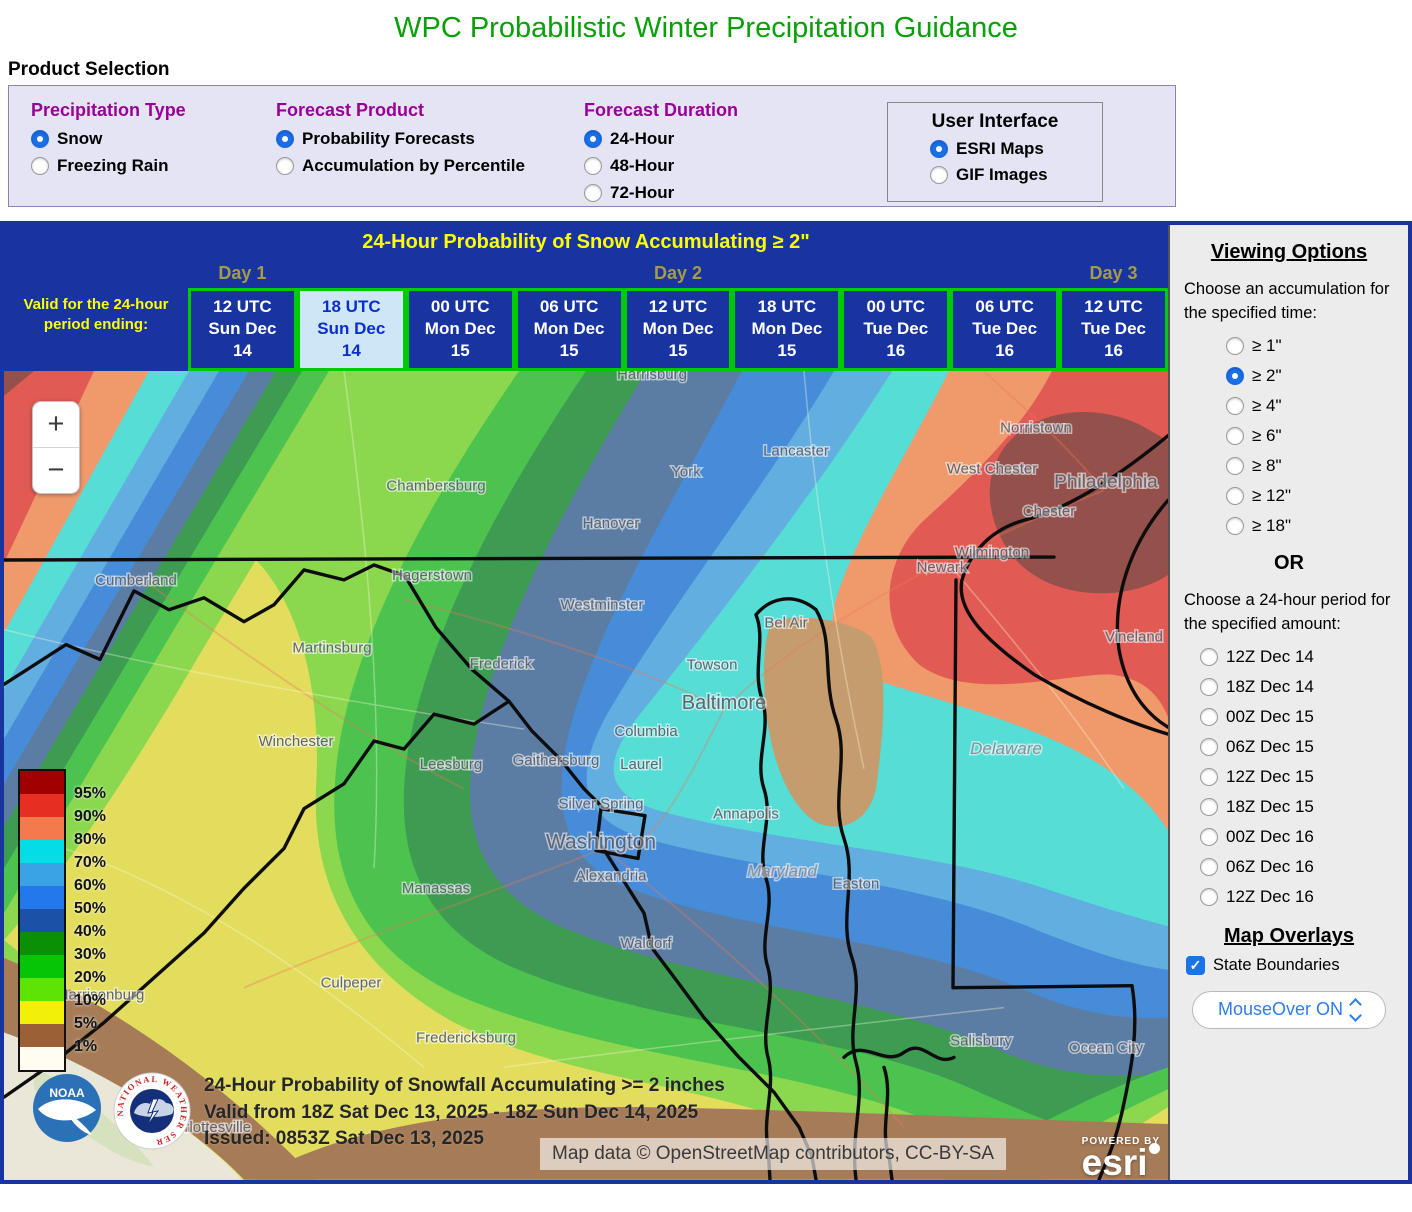 The height and width of the screenshot is (1212, 1412). What do you see at coordinates (712, 665) in the screenshot?
I see `city-label-towson: Towson` at bounding box center [712, 665].